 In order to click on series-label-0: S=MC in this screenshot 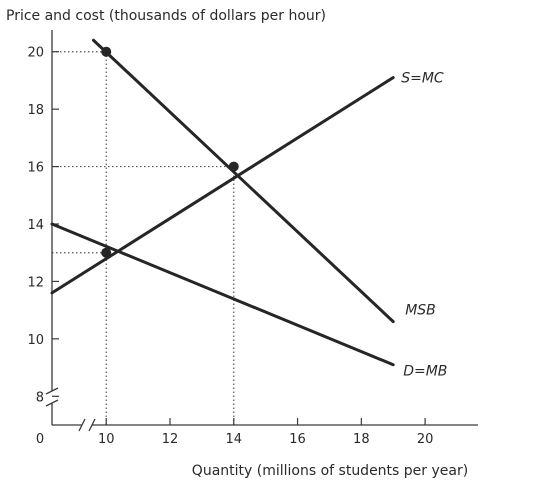, I will do `click(422, 79)`.